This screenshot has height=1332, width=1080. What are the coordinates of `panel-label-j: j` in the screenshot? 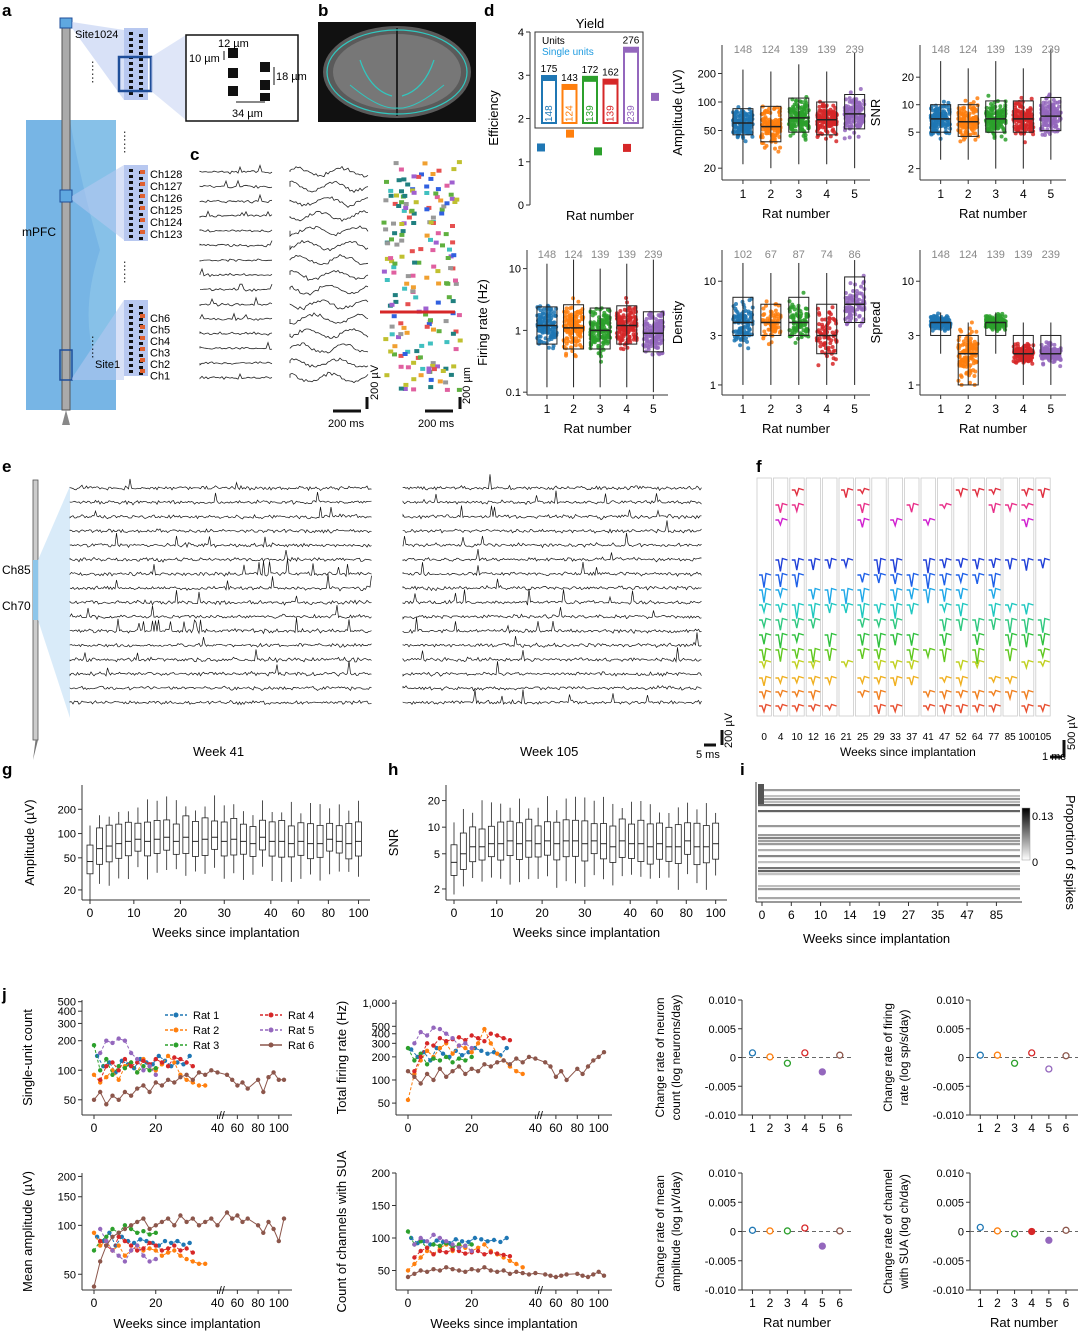 It's located at (4, 994).